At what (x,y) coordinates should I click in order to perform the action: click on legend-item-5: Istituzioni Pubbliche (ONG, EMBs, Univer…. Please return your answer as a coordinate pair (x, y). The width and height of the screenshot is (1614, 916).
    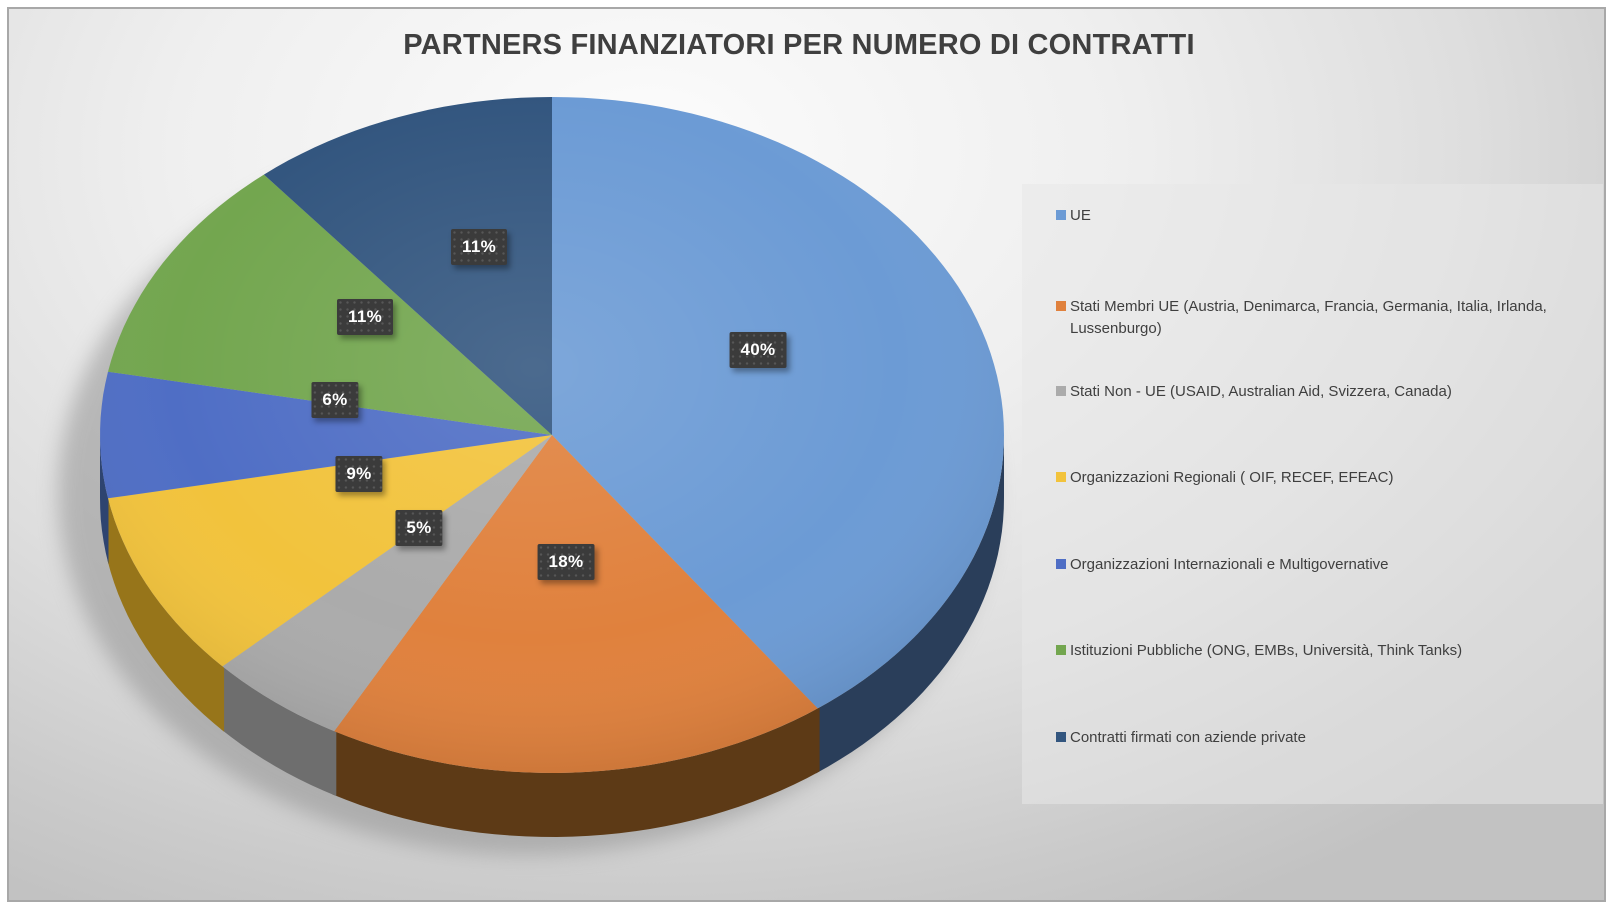
    Looking at the image, I should click on (1259, 651).